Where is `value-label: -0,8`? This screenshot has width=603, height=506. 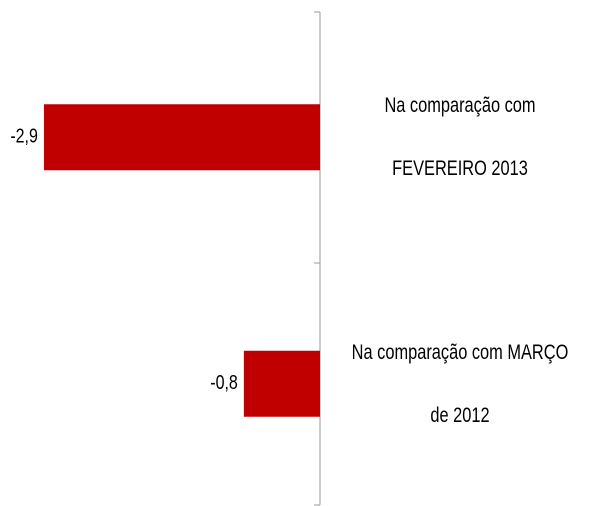
value-label: -0,8 is located at coordinates (224, 382).